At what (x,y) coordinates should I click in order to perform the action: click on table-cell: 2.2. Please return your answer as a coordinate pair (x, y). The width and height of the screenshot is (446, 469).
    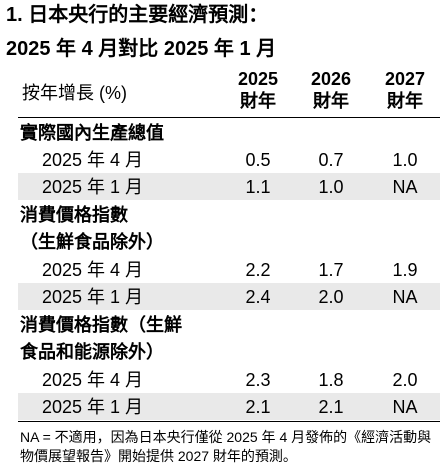
    Looking at the image, I should click on (258, 270).